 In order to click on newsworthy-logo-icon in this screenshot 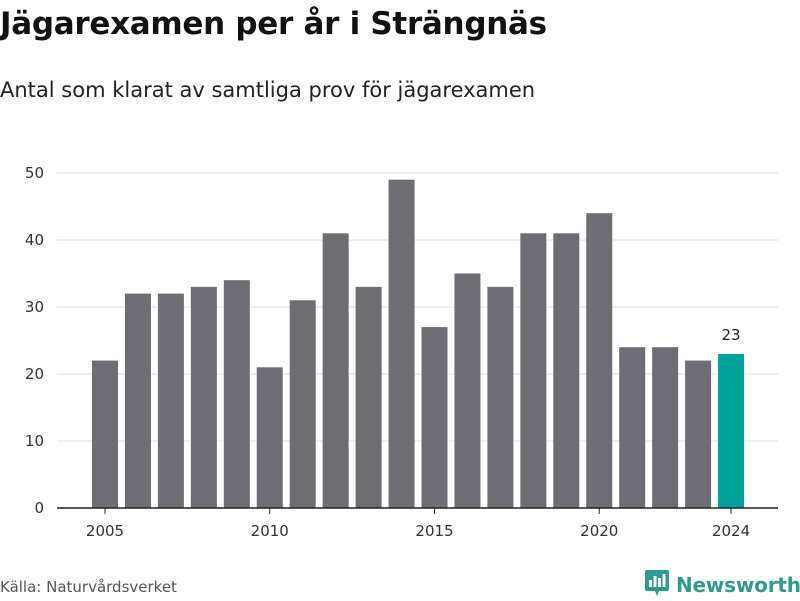, I will do `click(657, 585)`.